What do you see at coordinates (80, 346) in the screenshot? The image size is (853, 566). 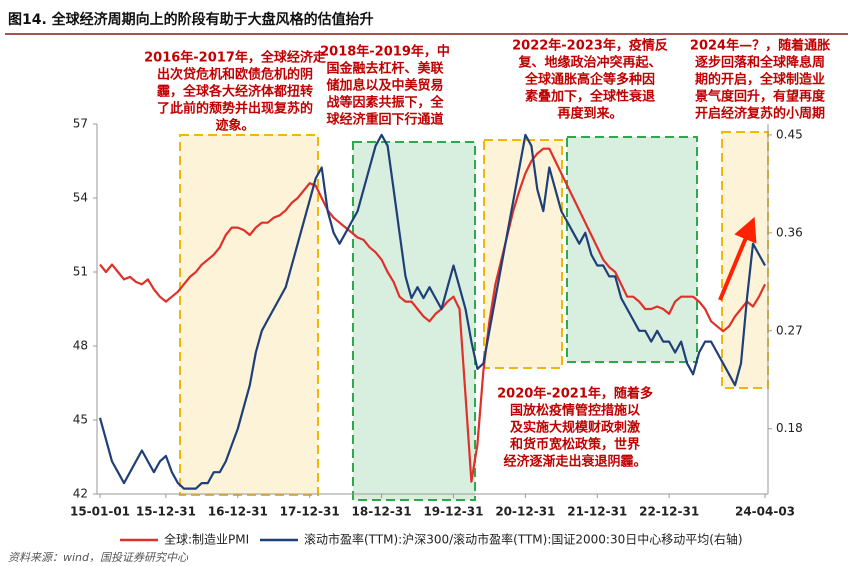 I see `y-tick-label: 48` at bounding box center [80, 346].